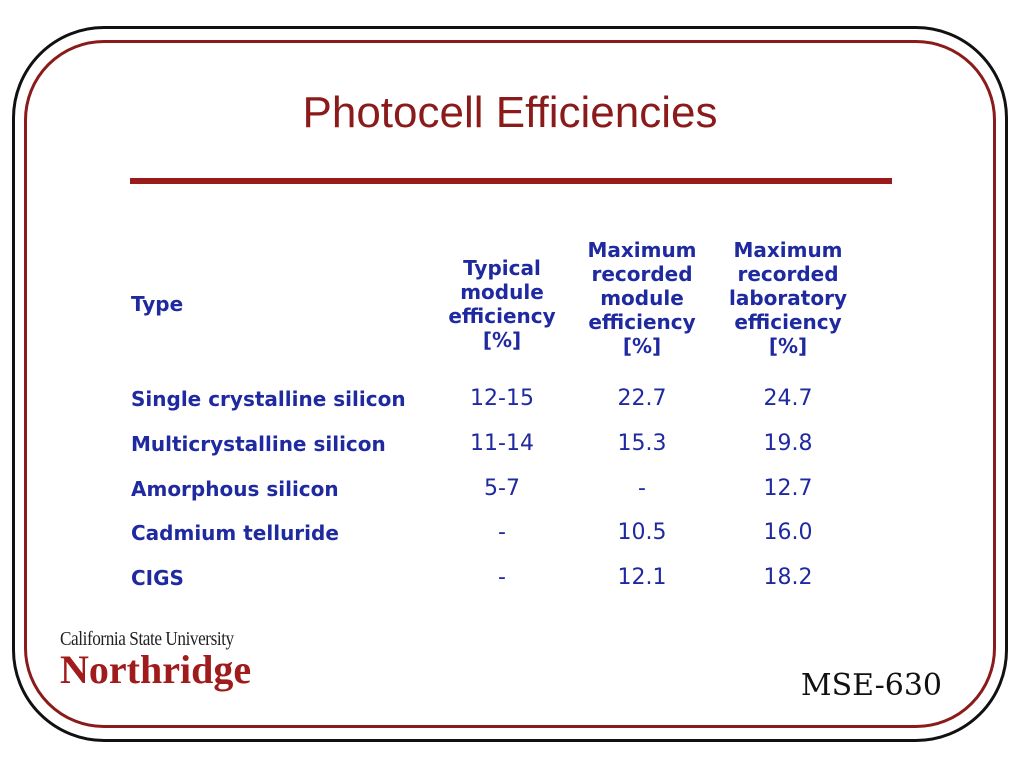  What do you see at coordinates (642, 398) in the screenshot?
I see `cell-max-module: 22.7` at bounding box center [642, 398].